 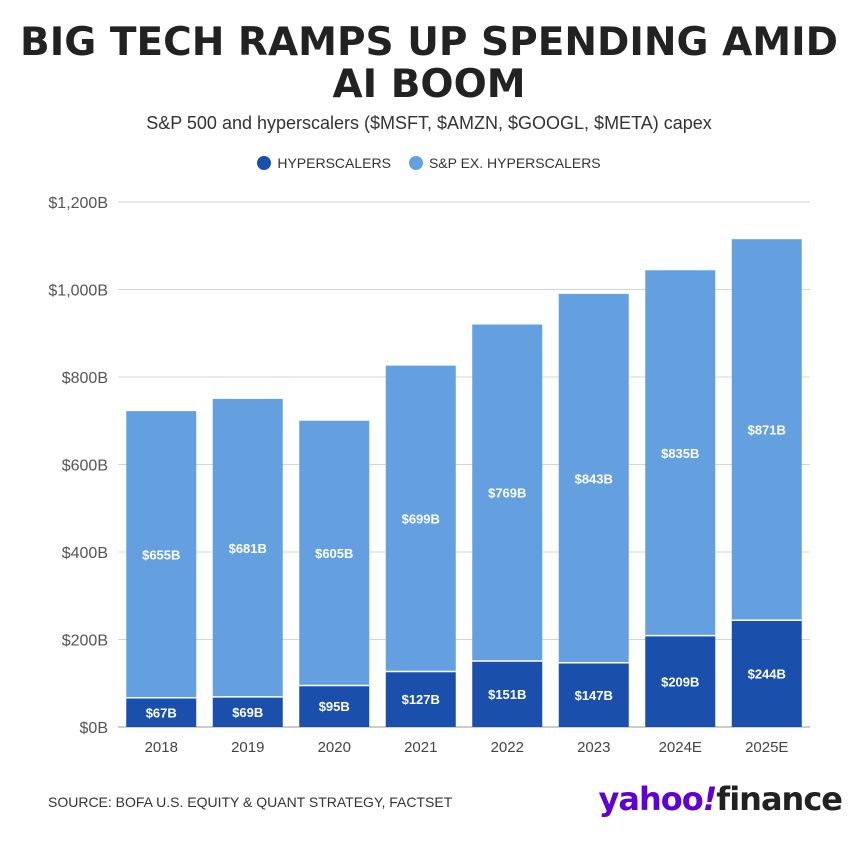 I want to click on legend-item-hyperscalers: HYPERSCALERS, so click(x=324, y=163).